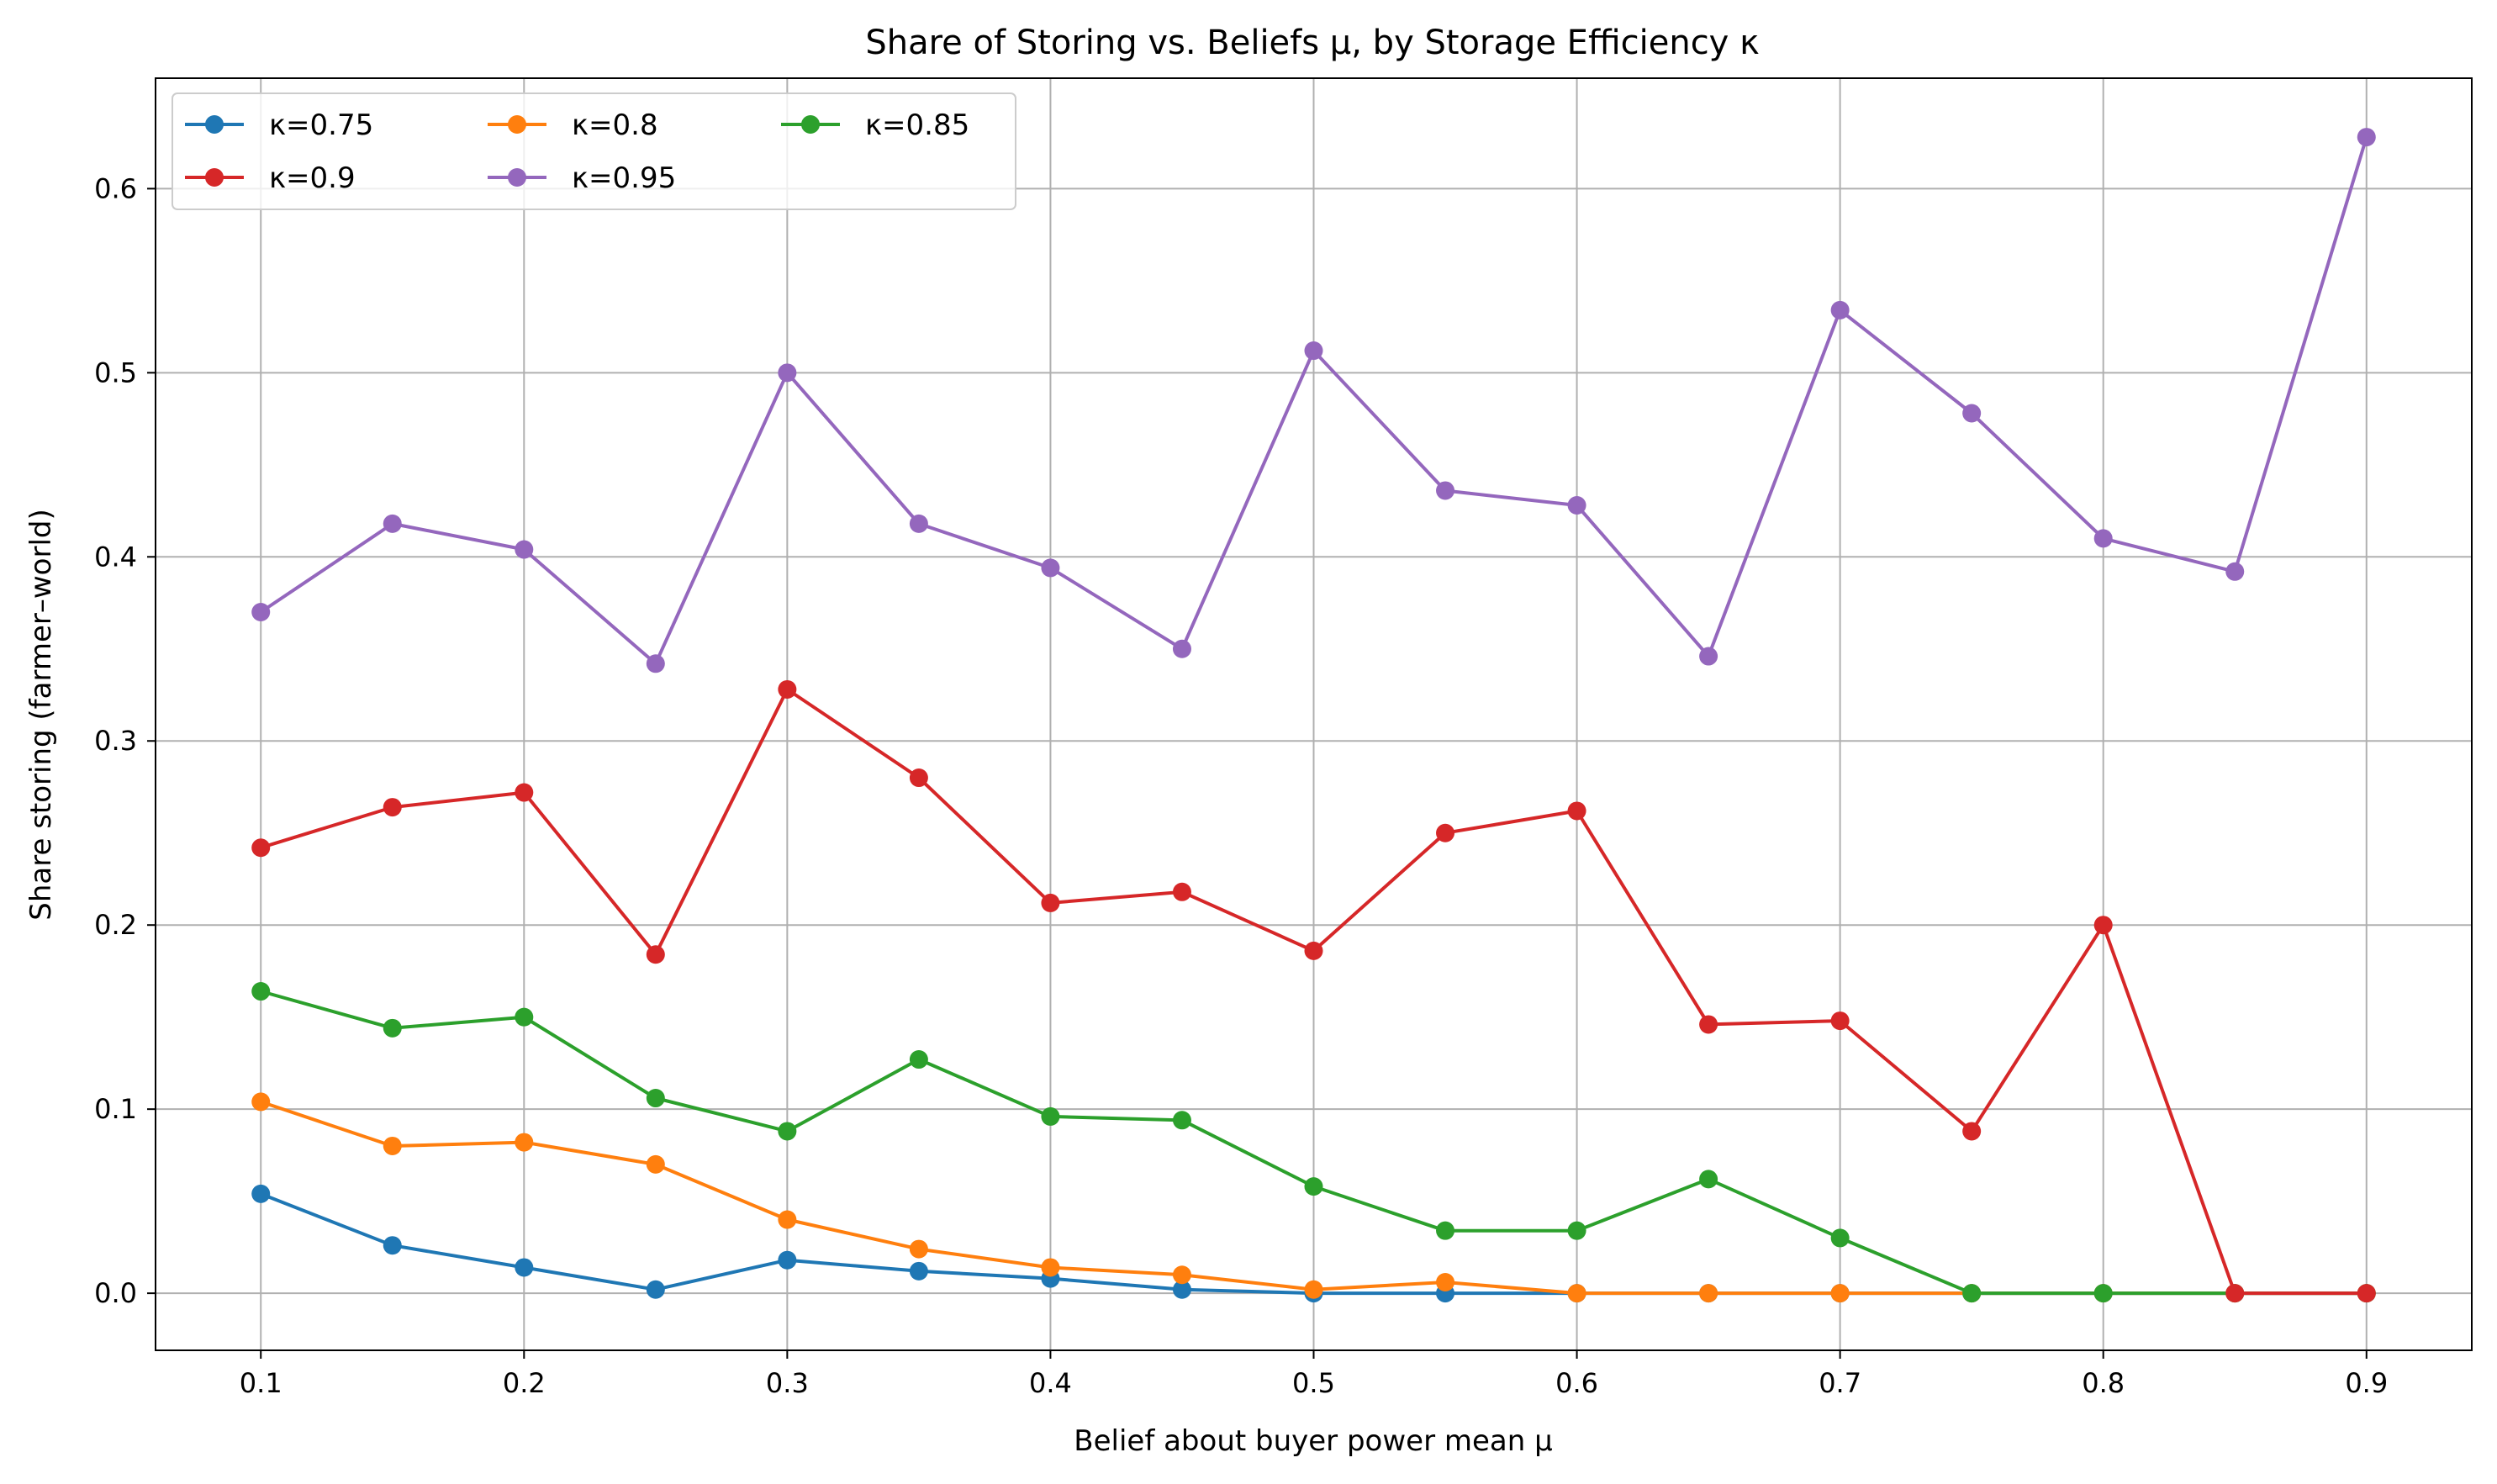  What do you see at coordinates (115, 1109) in the screenshot?
I see `y-tick-label: 0.1` at bounding box center [115, 1109].